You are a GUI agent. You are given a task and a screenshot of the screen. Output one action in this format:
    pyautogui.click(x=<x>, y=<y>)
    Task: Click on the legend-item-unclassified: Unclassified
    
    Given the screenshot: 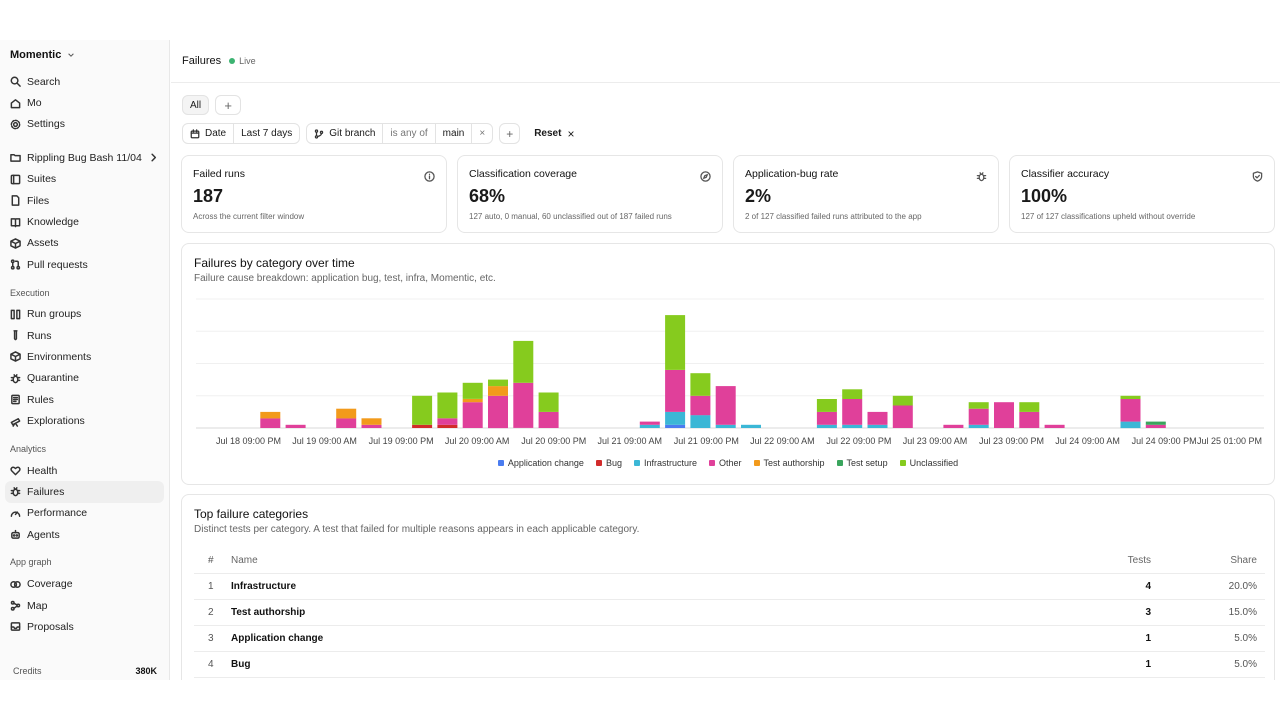 What is the action you would take?
    pyautogui.click(x=928, y=463)
    